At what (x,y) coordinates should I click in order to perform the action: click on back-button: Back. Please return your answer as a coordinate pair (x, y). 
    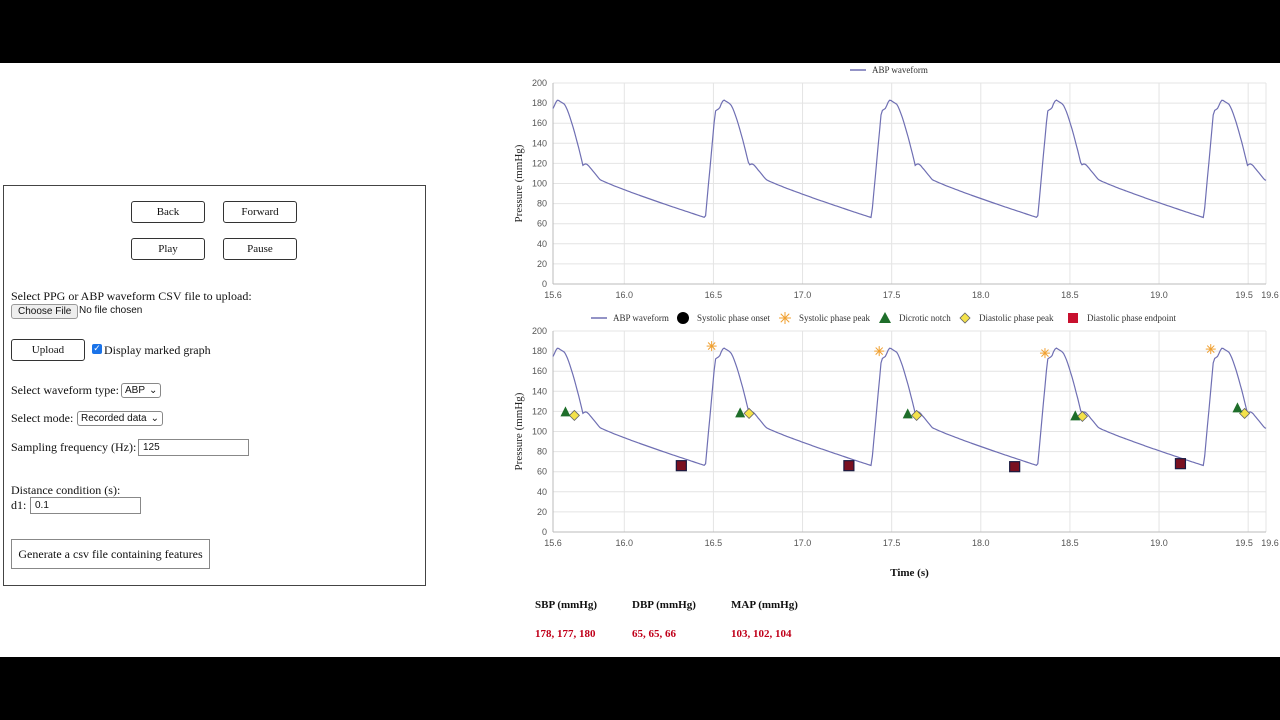
    Looking at the image, I should click on (168, 212).